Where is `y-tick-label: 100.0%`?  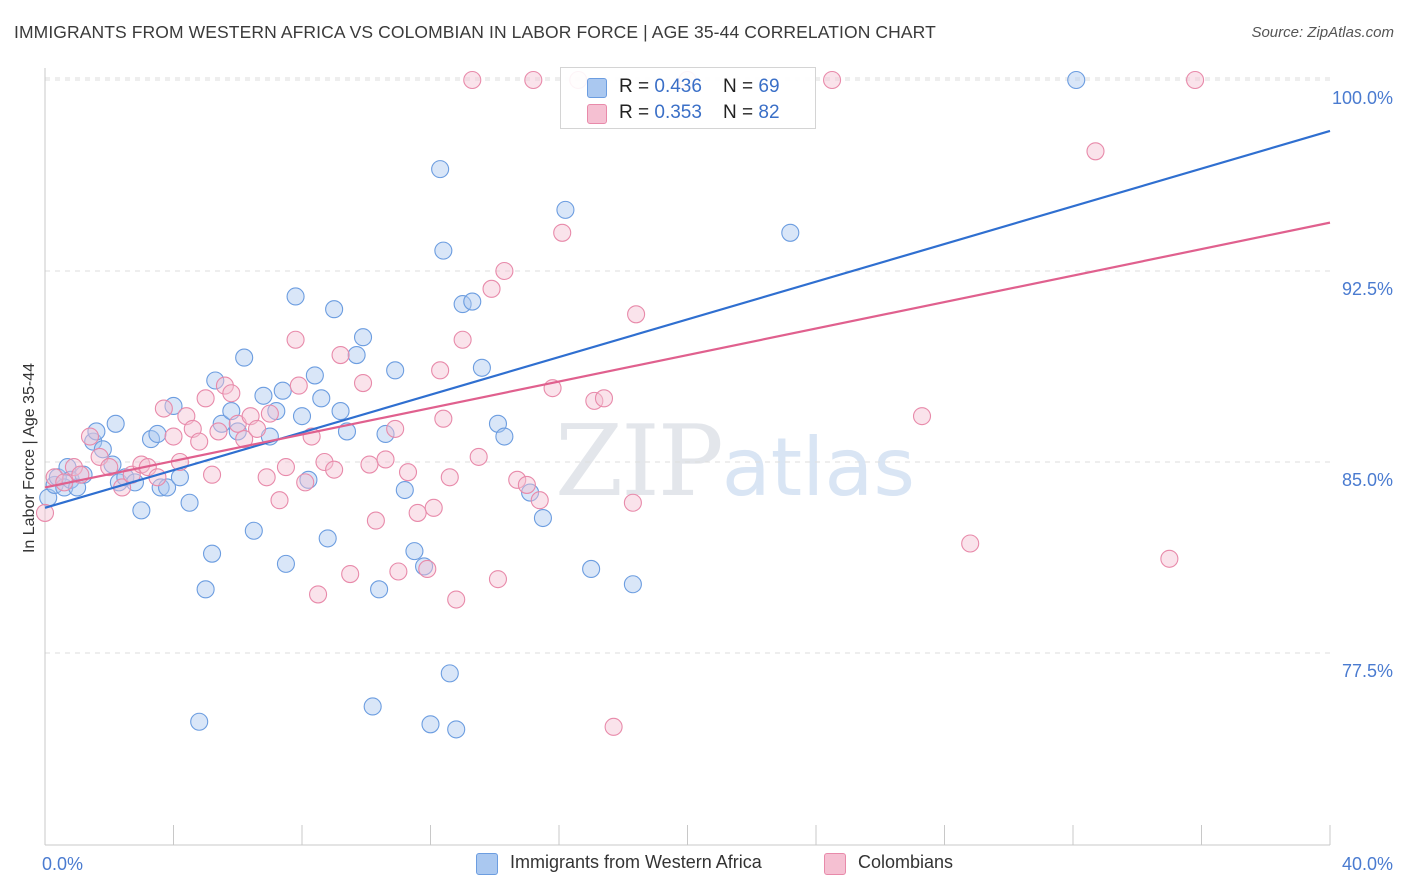
y-tick-label: 100.0% is located at coordinates (1362, 98).